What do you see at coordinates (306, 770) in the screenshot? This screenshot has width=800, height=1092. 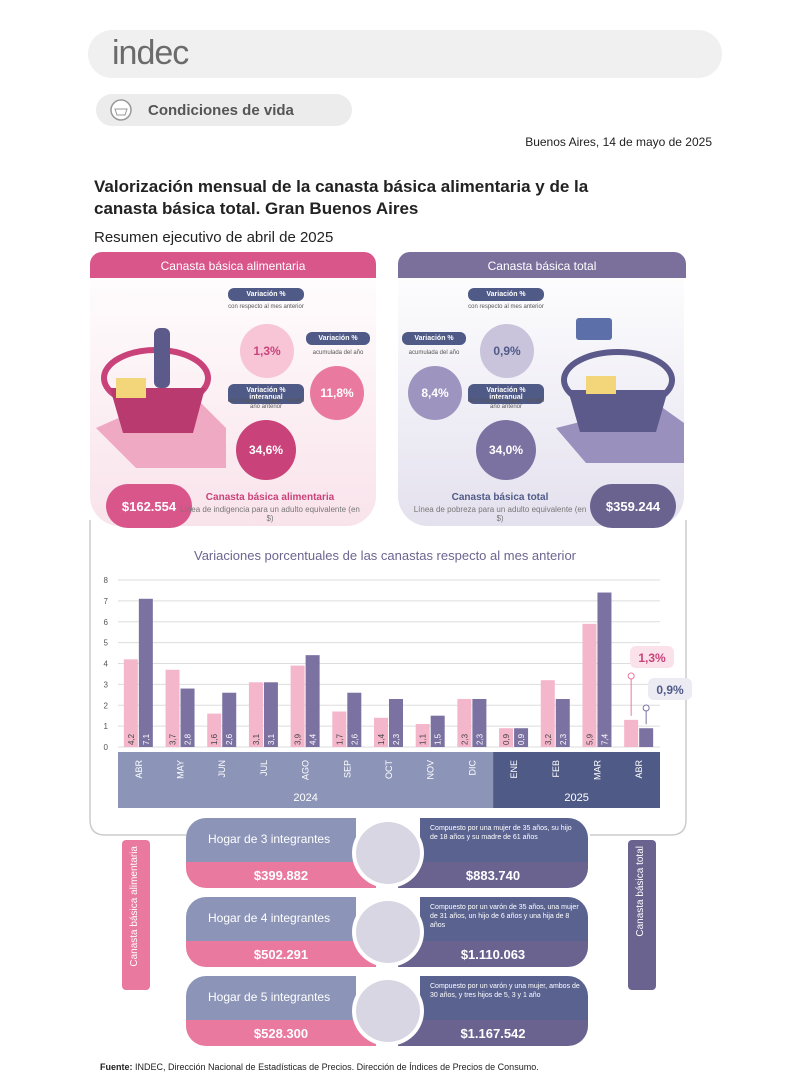 I see `x-tick-label: AGO` at bounding box center [306, 770].